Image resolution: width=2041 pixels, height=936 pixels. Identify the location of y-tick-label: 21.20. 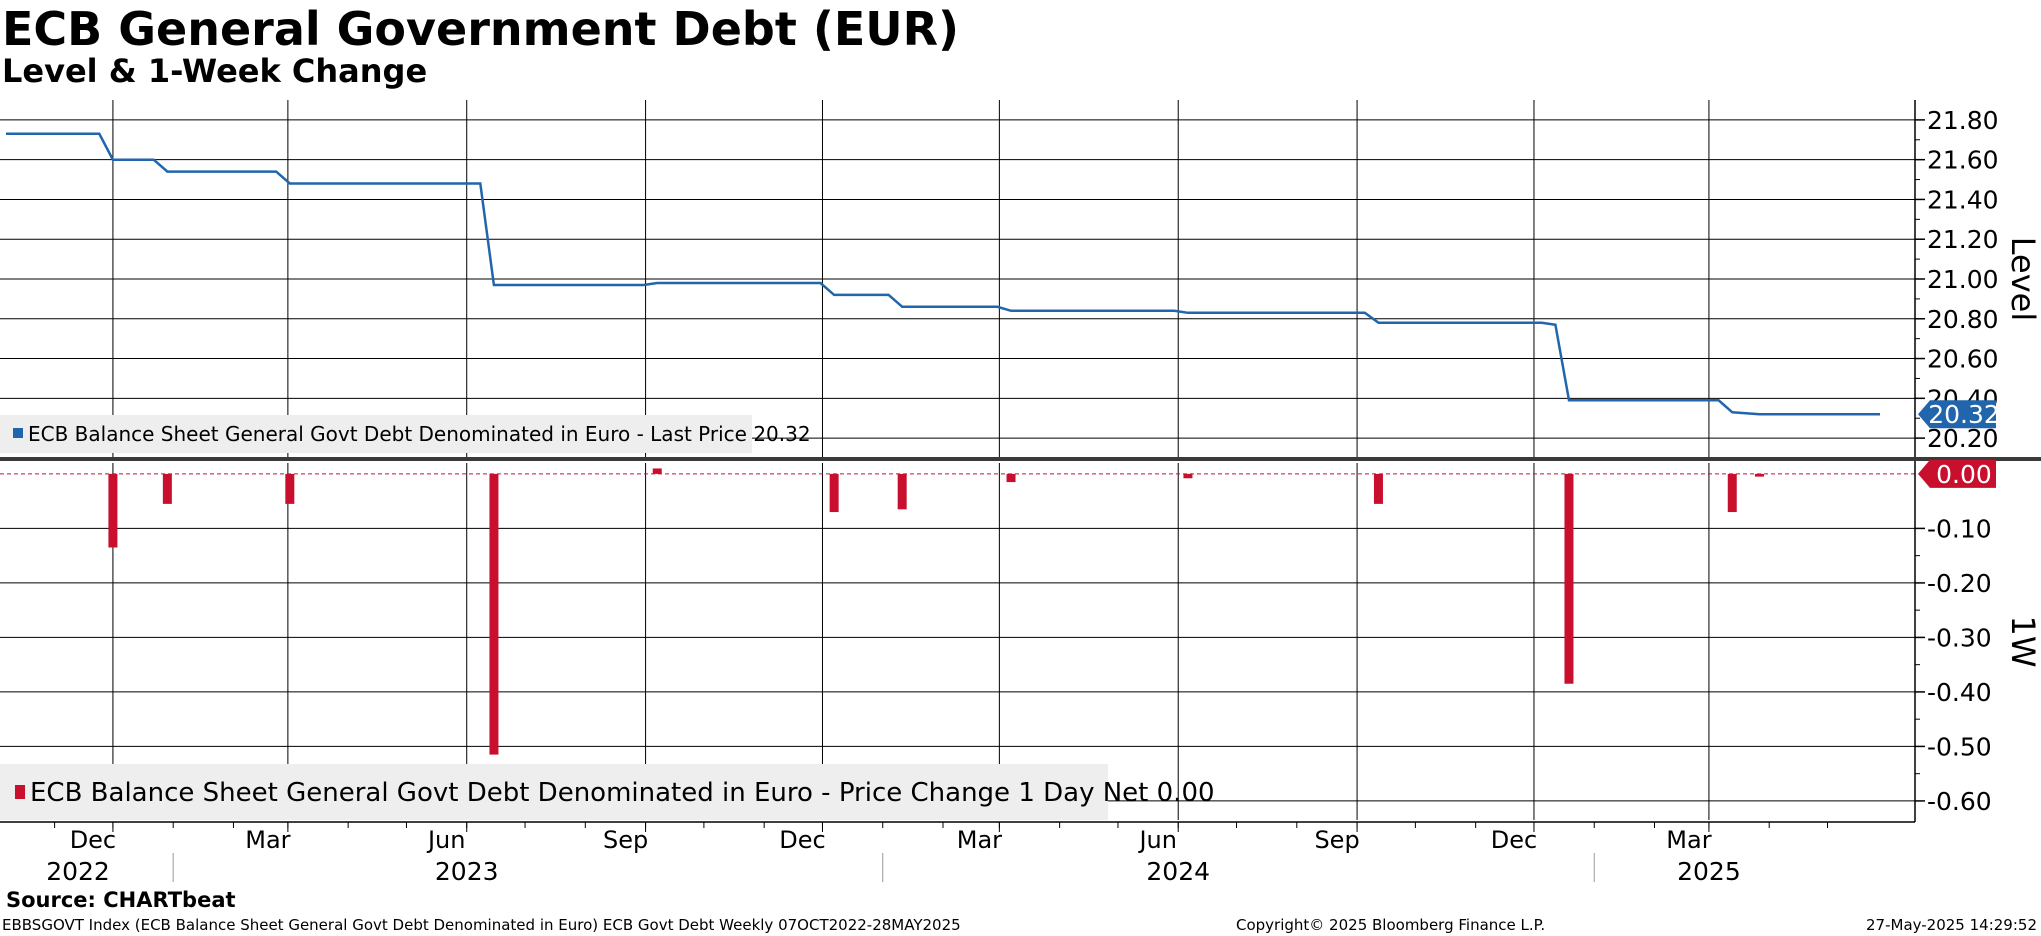
(1963, 239).